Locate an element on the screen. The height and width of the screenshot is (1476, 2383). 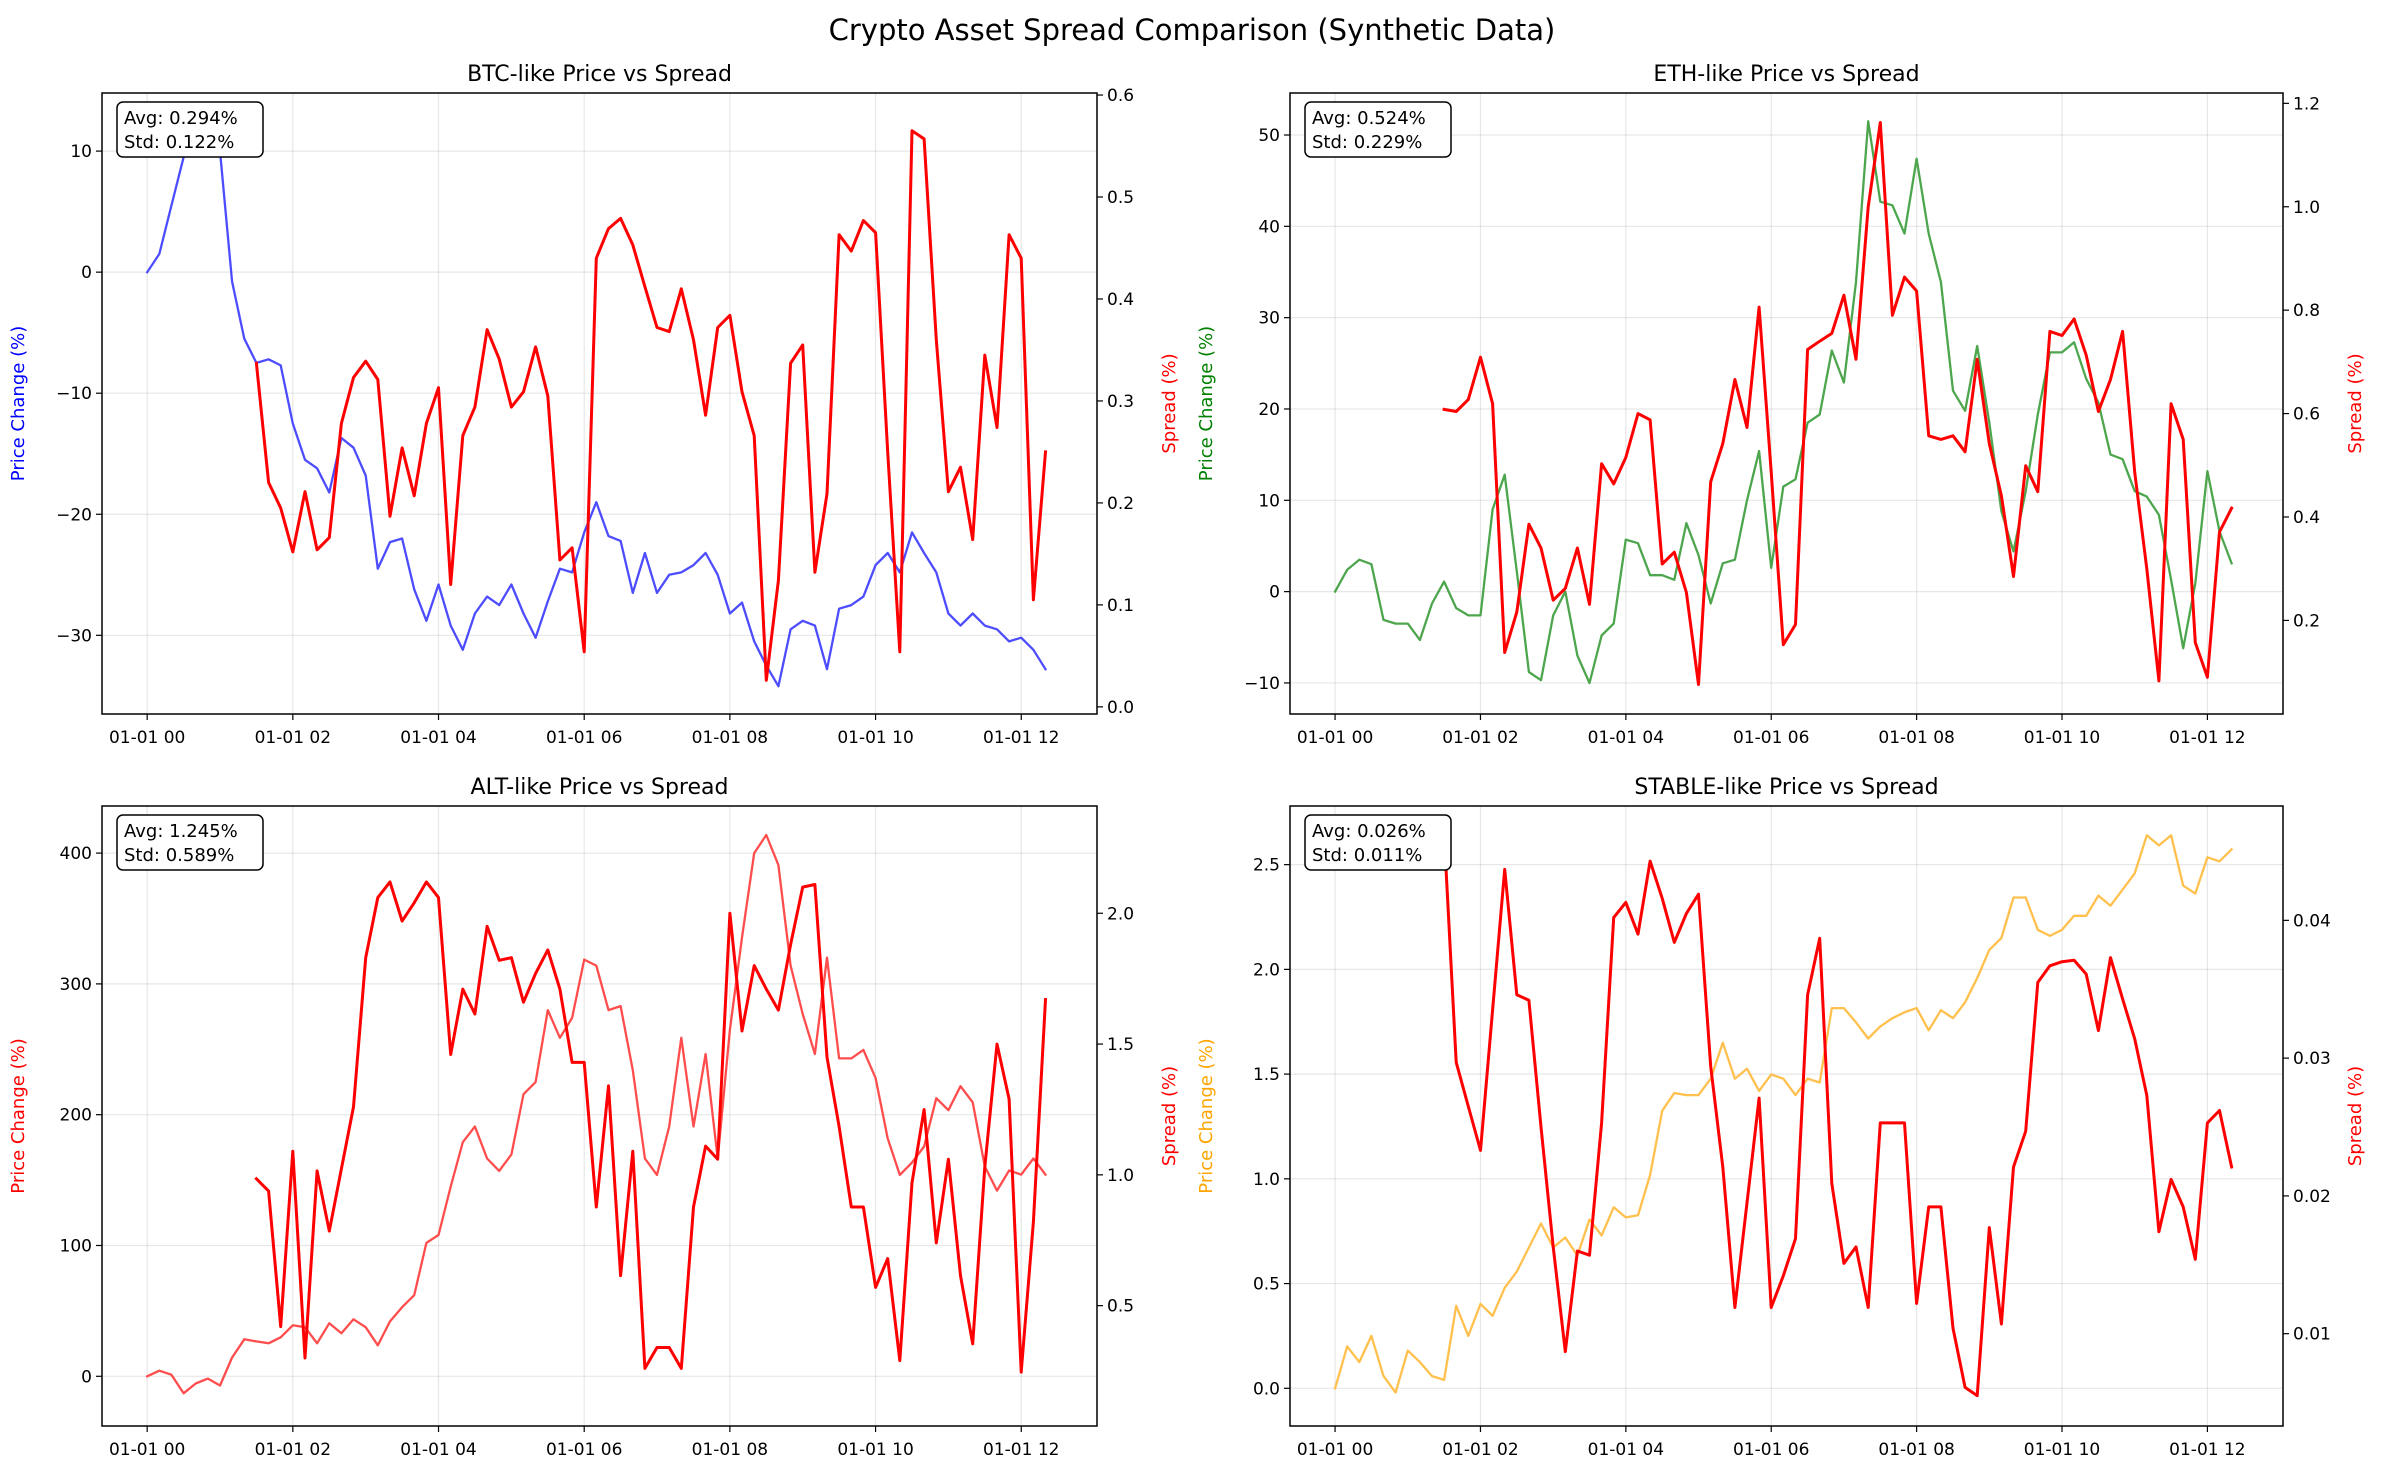
right-tick-label: 0.3 is located at coordinates (1120, 402).